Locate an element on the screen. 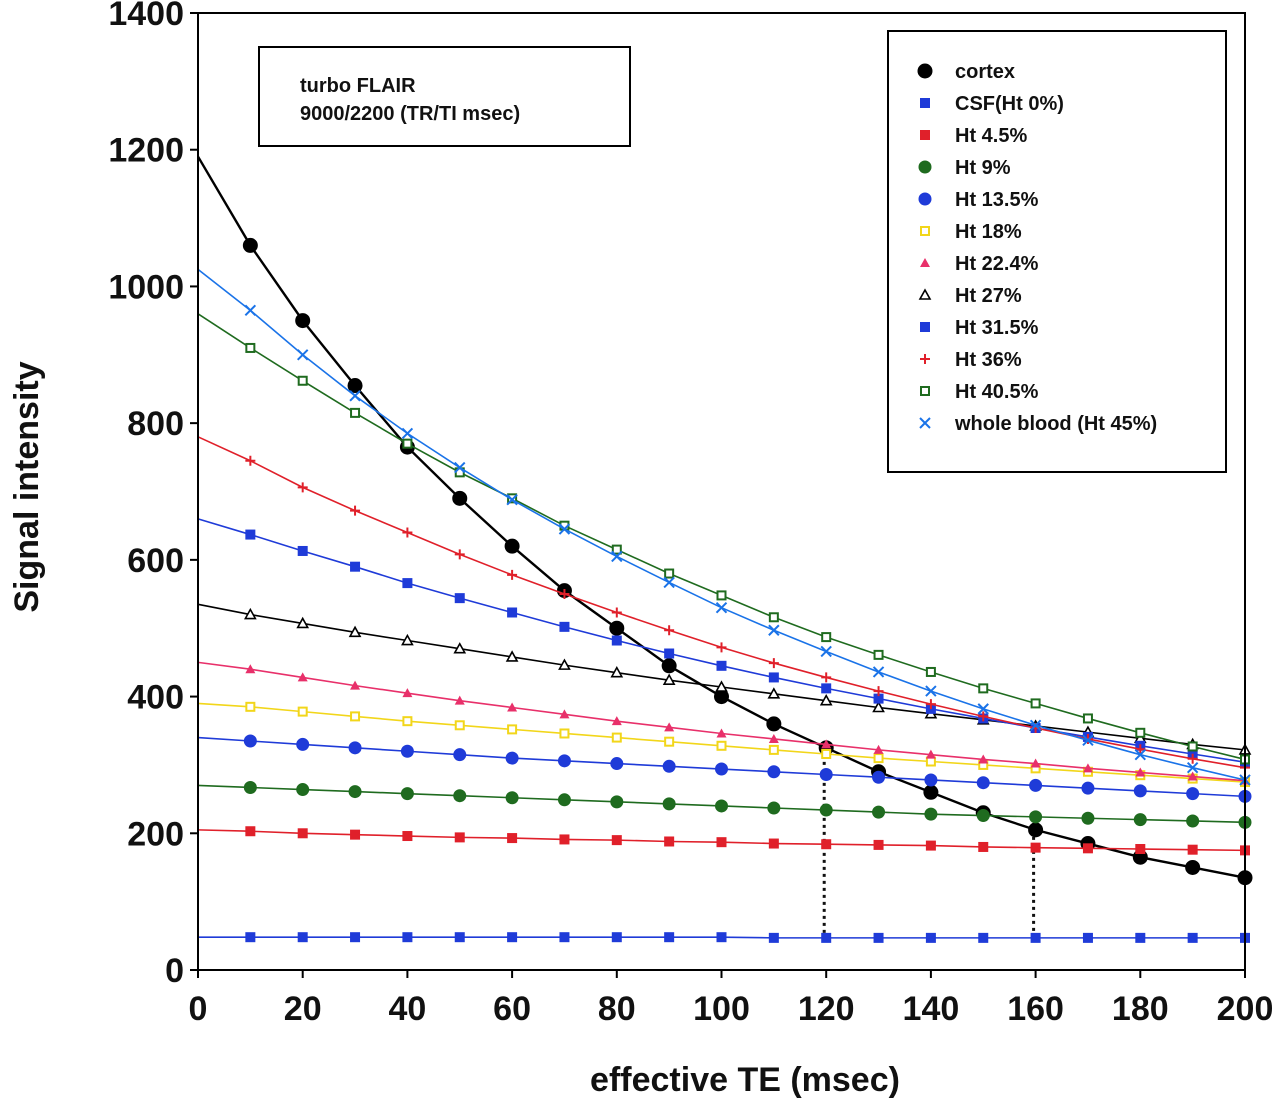 The height and width of the screenshot is (1105, 1280). x-tick-label: 120 is located at coordinates (826, 1009).